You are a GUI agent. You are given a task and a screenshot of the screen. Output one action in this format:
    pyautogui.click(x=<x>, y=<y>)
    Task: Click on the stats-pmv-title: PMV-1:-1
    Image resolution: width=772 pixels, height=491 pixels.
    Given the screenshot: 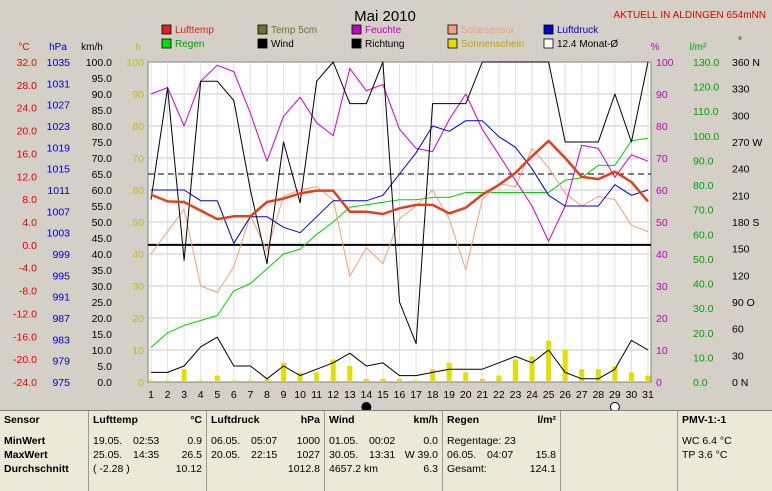 What is the action you would take?
    pyautogui.click(x=704, y=420)
    